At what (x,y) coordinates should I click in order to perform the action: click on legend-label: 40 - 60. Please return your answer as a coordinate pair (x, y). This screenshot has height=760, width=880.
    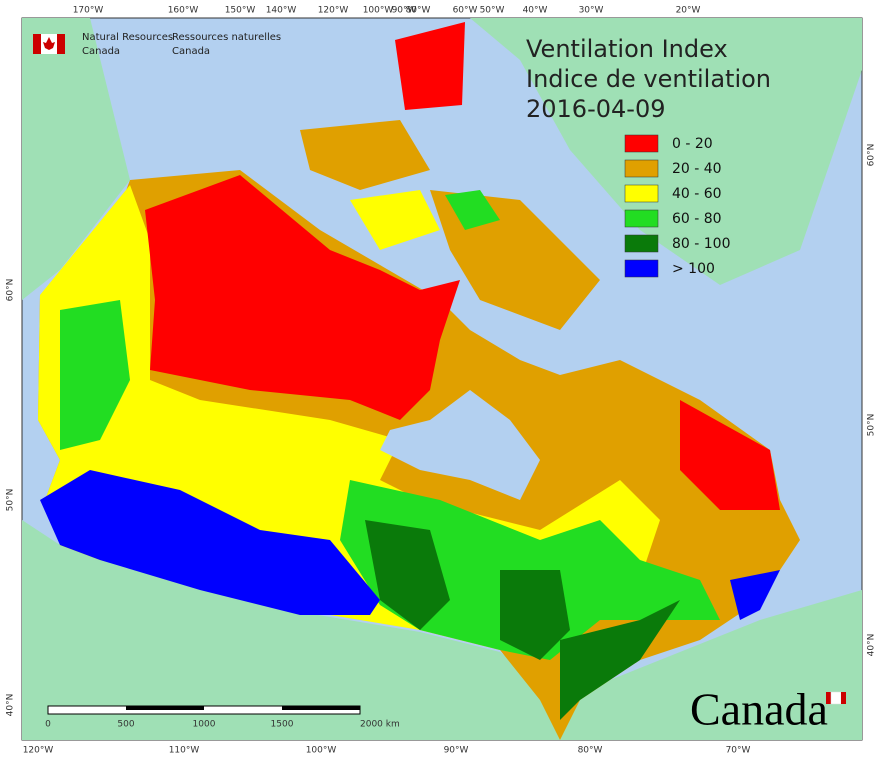
    Looking at the image, I should click on (697, 194).